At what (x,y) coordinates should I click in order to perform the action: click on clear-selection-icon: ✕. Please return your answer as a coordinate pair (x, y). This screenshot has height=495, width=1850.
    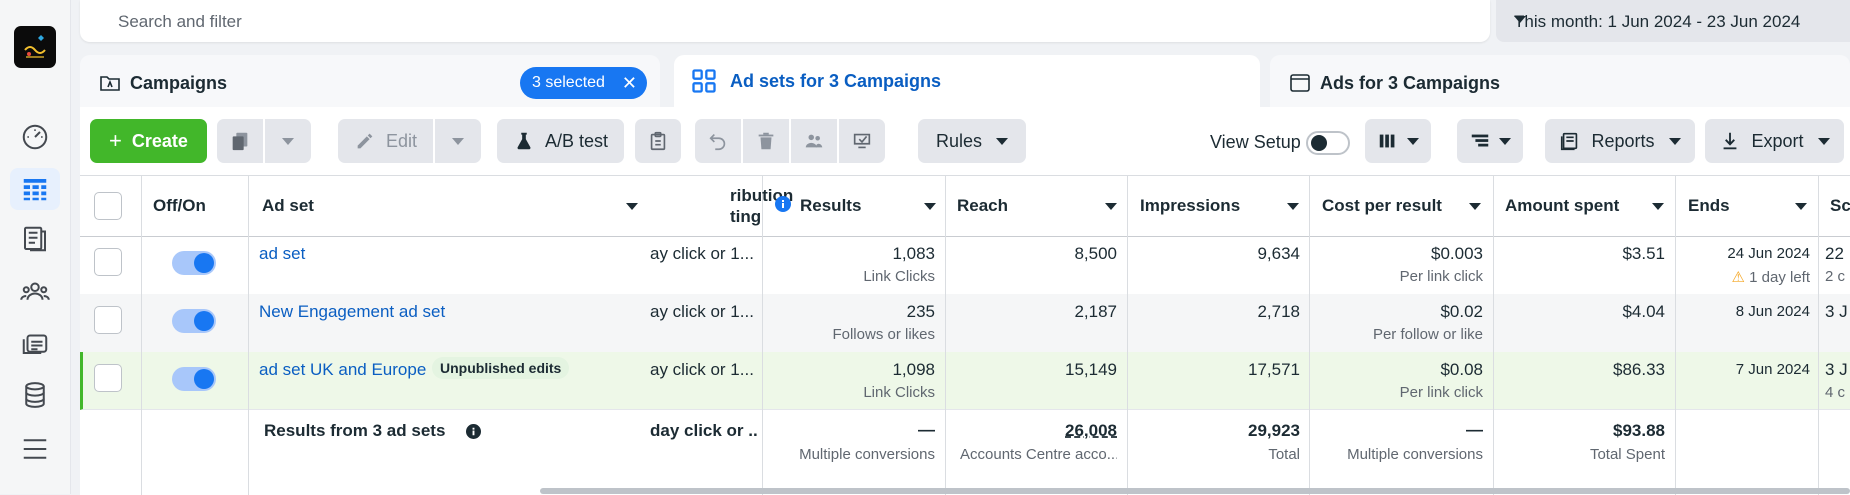
    Looking at the image, I should click on (629, 83).